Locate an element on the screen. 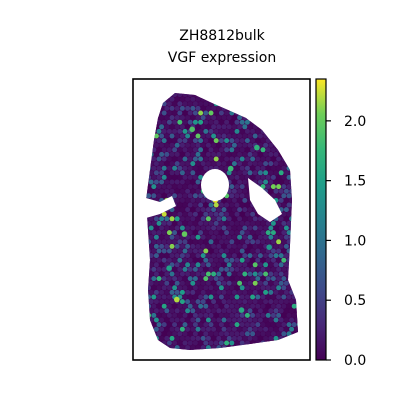 This screenshot has height=400, width=400. colorbar-tick-label: 1.0 is located at coordinates (355, 241).